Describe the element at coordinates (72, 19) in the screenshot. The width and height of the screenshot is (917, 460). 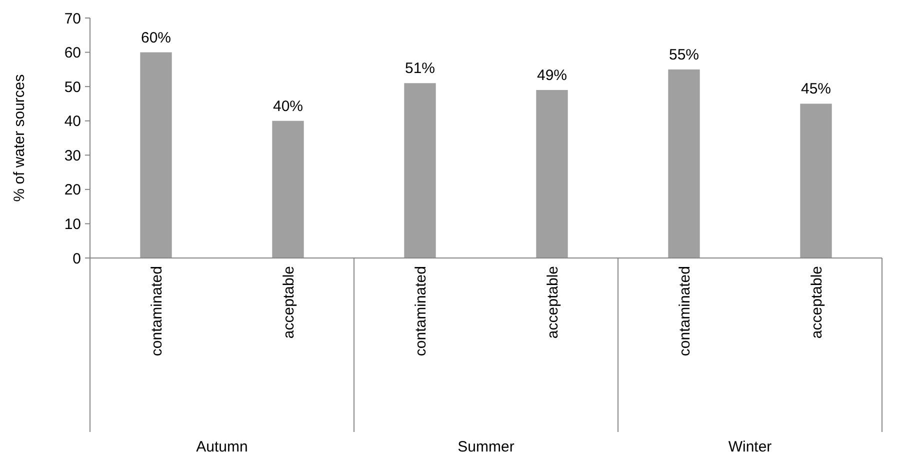
I see `y-tick-label: 70` at that location.